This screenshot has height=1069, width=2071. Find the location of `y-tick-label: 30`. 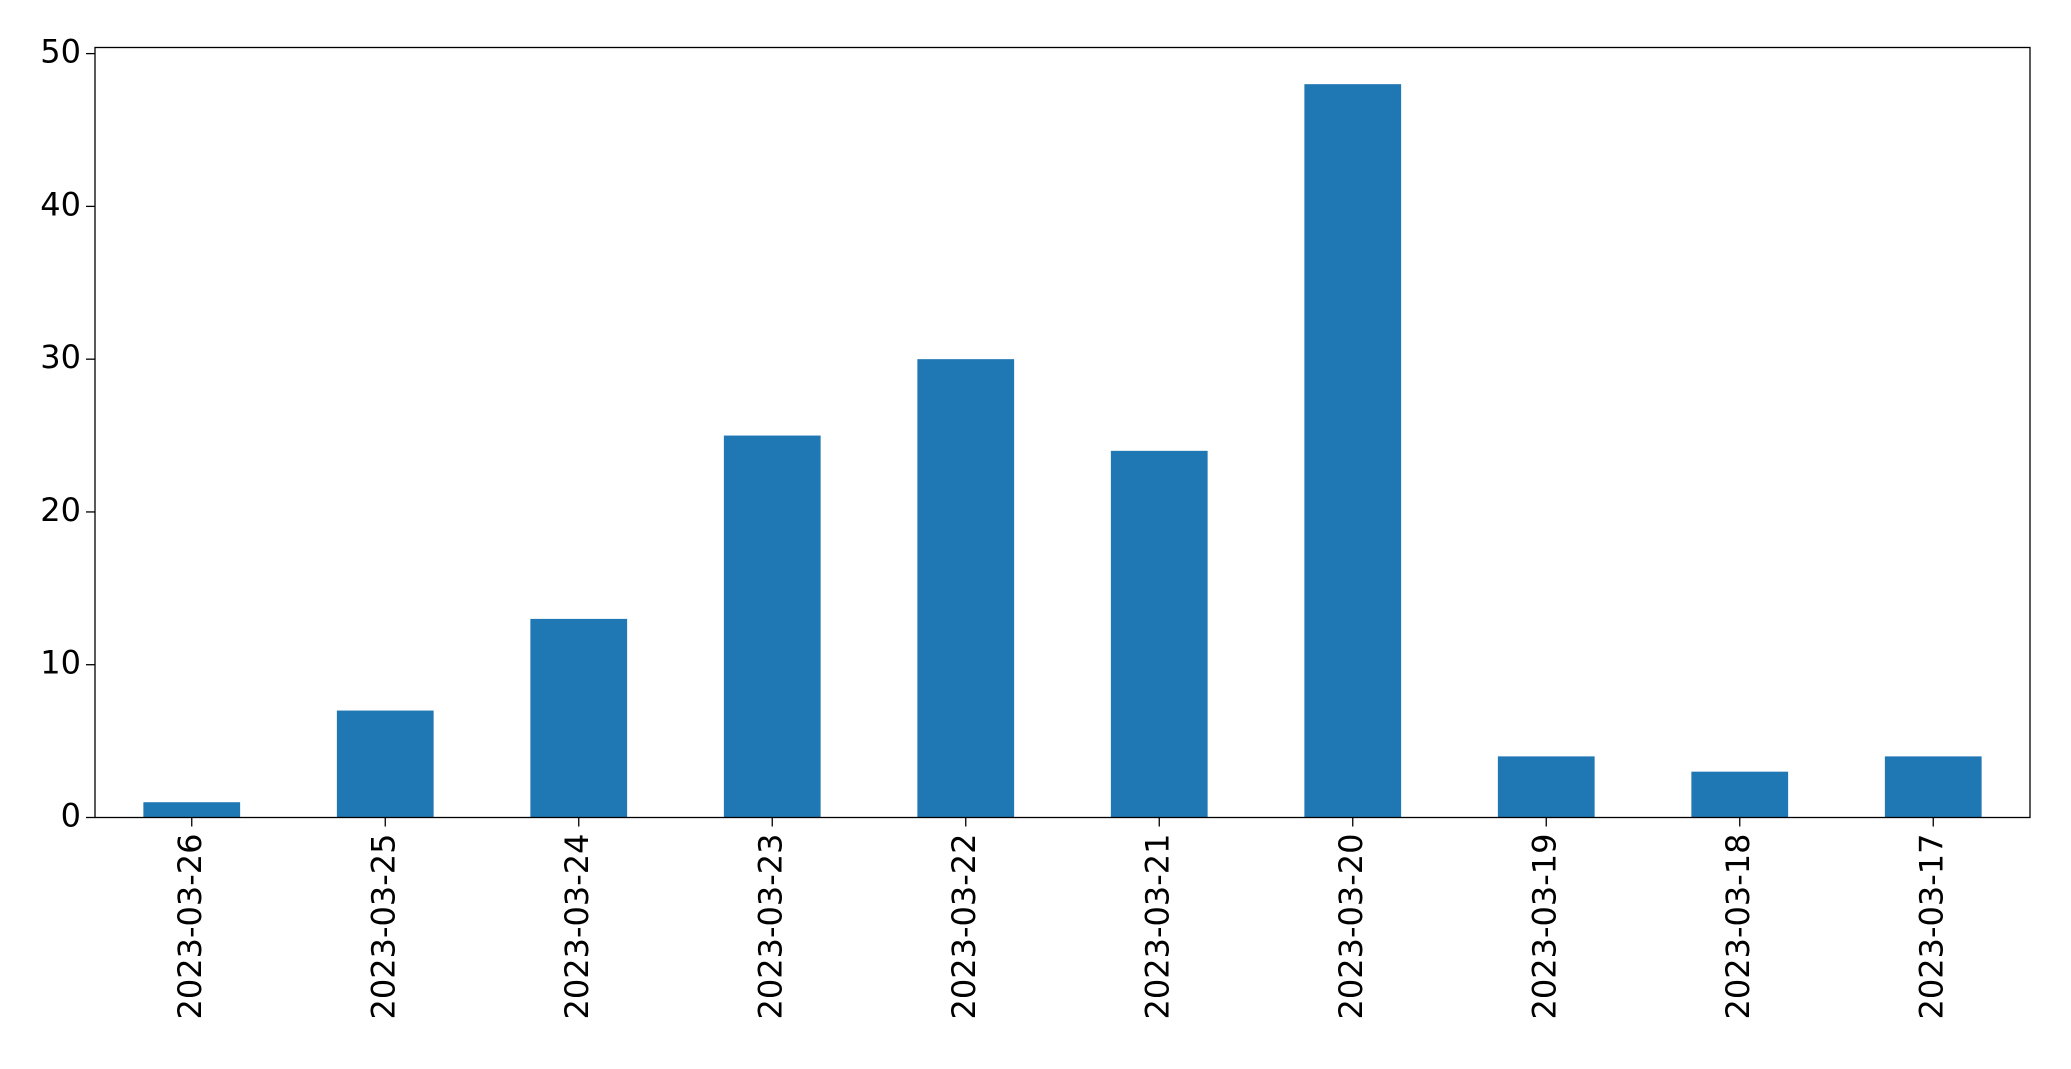

y-tick-label: 30 is located at coordinates (60, 357).